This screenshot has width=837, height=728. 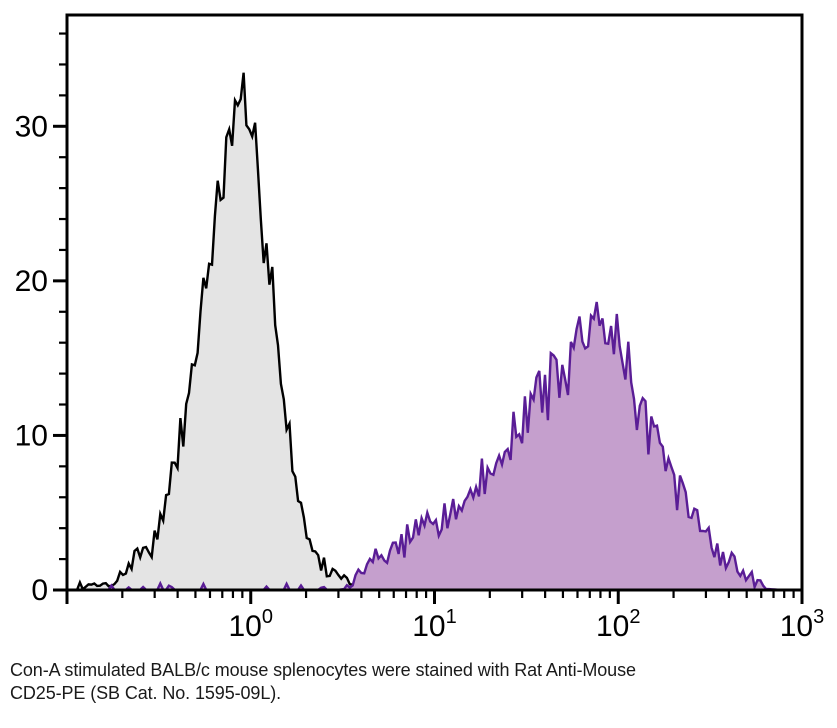 I want to click on x-tick-label-10^0: 10⁰, so click(x=251, y=624).